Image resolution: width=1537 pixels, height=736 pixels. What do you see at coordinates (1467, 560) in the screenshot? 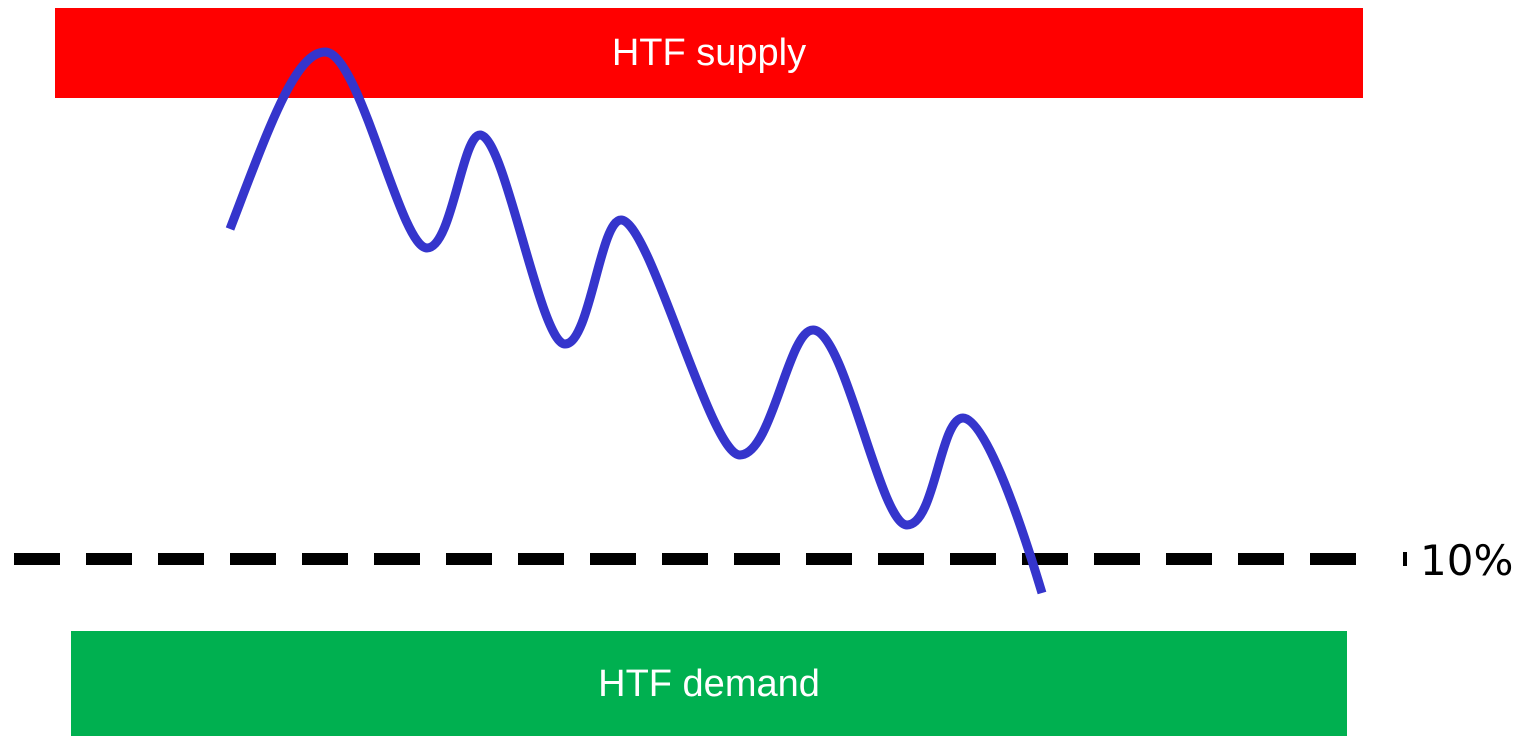
I see `ten-percent-label: 10%` at bounding box center [1467, 560].